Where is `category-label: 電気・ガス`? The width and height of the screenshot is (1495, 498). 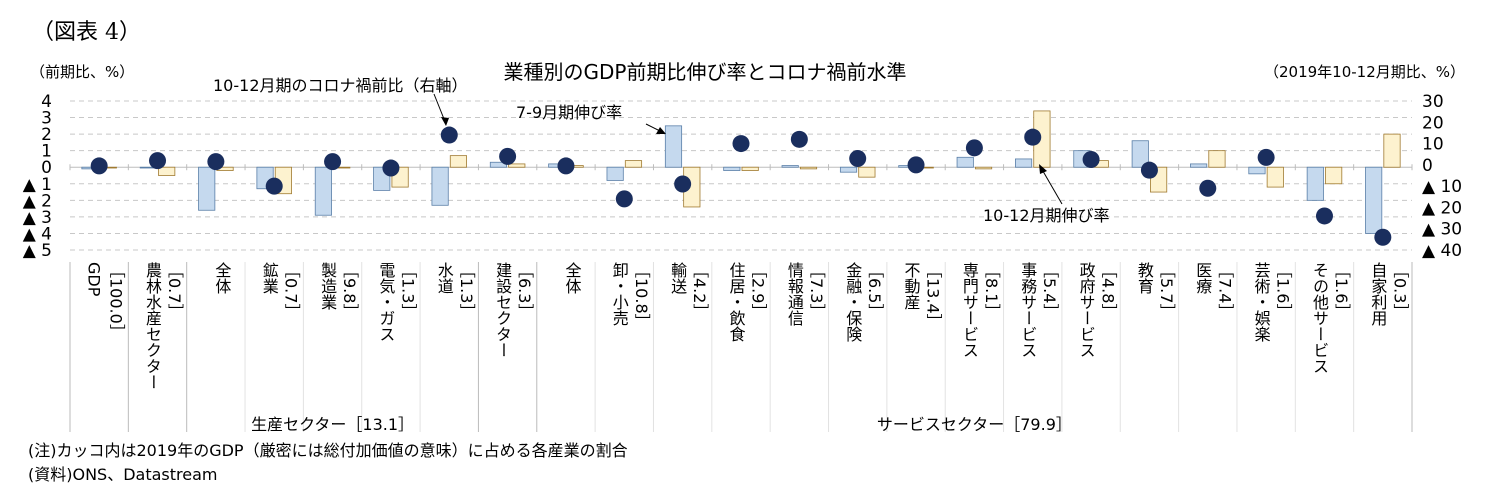
category-label: 電気・ガス is located at coordinates (385, 302).